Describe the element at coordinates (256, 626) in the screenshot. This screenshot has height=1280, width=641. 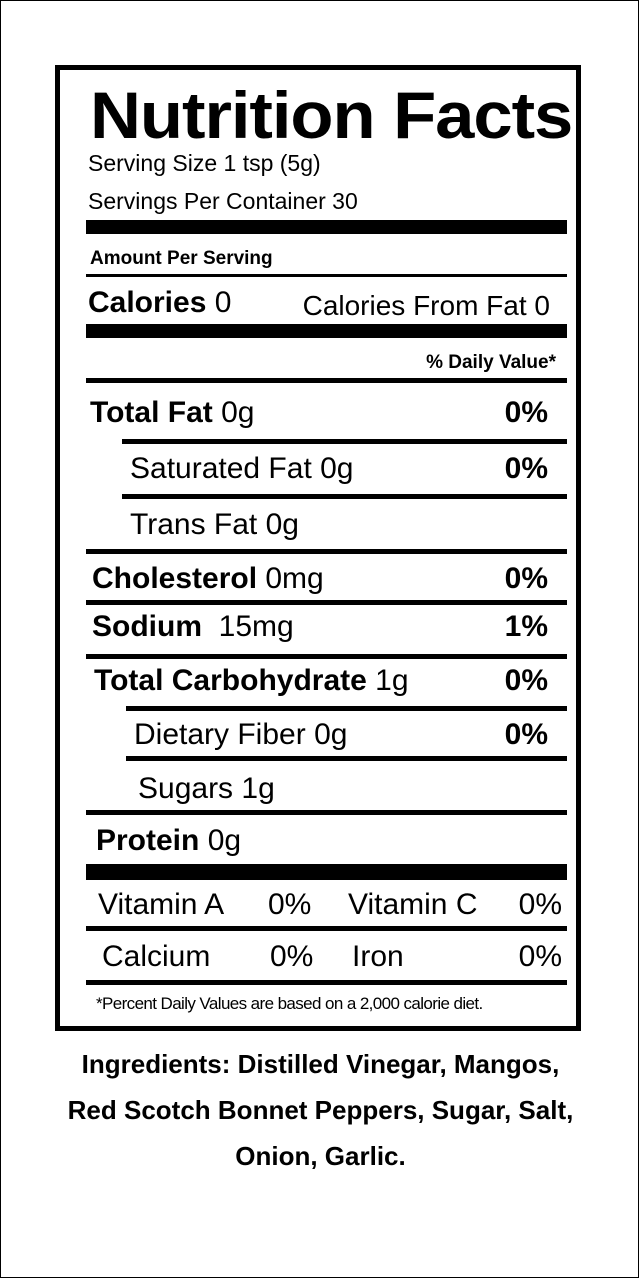
I see `nutrient-amount: 15mg` at that location.